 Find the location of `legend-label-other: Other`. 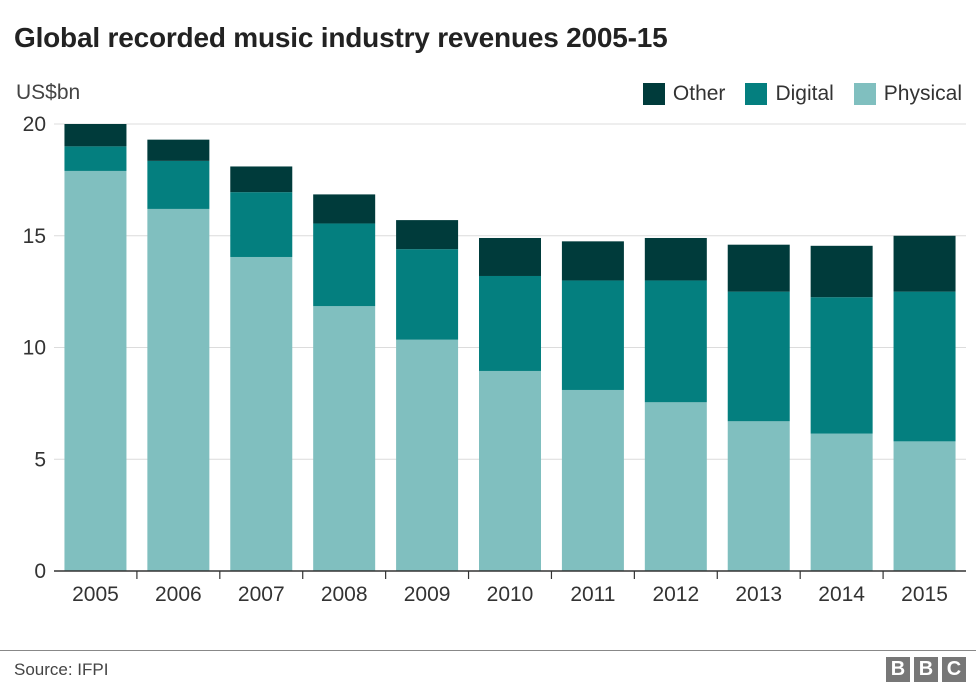

legend-label-other: Other is located at coordinates (699, 93).